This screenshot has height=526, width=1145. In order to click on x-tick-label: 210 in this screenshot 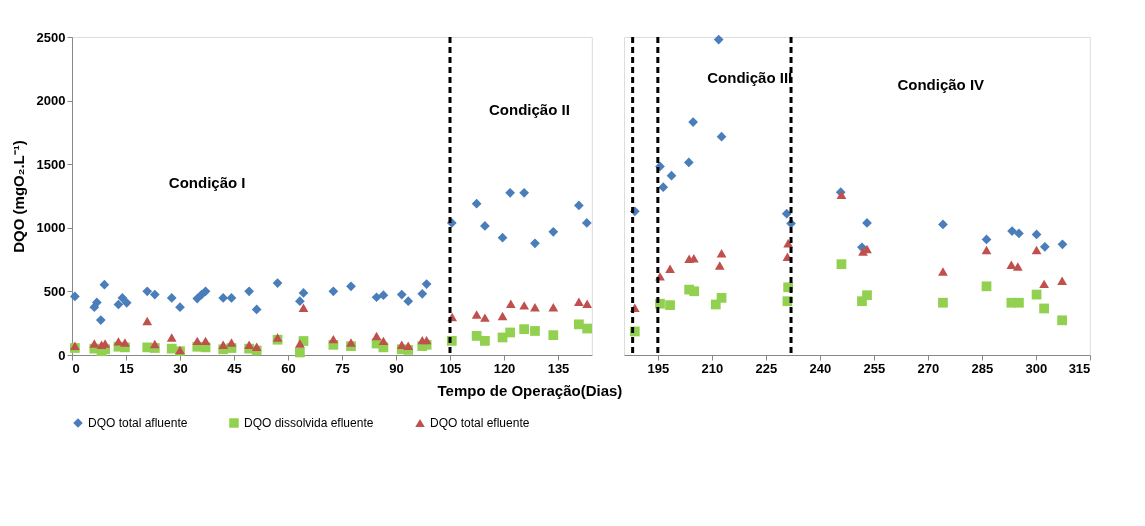, I will do `click(712, 368)`.